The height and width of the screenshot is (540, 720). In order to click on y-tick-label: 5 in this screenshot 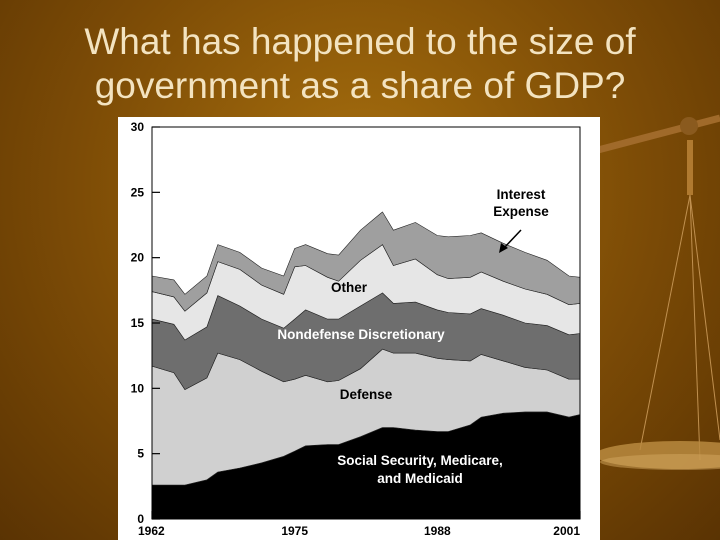, I will do `click(140, 454)`.